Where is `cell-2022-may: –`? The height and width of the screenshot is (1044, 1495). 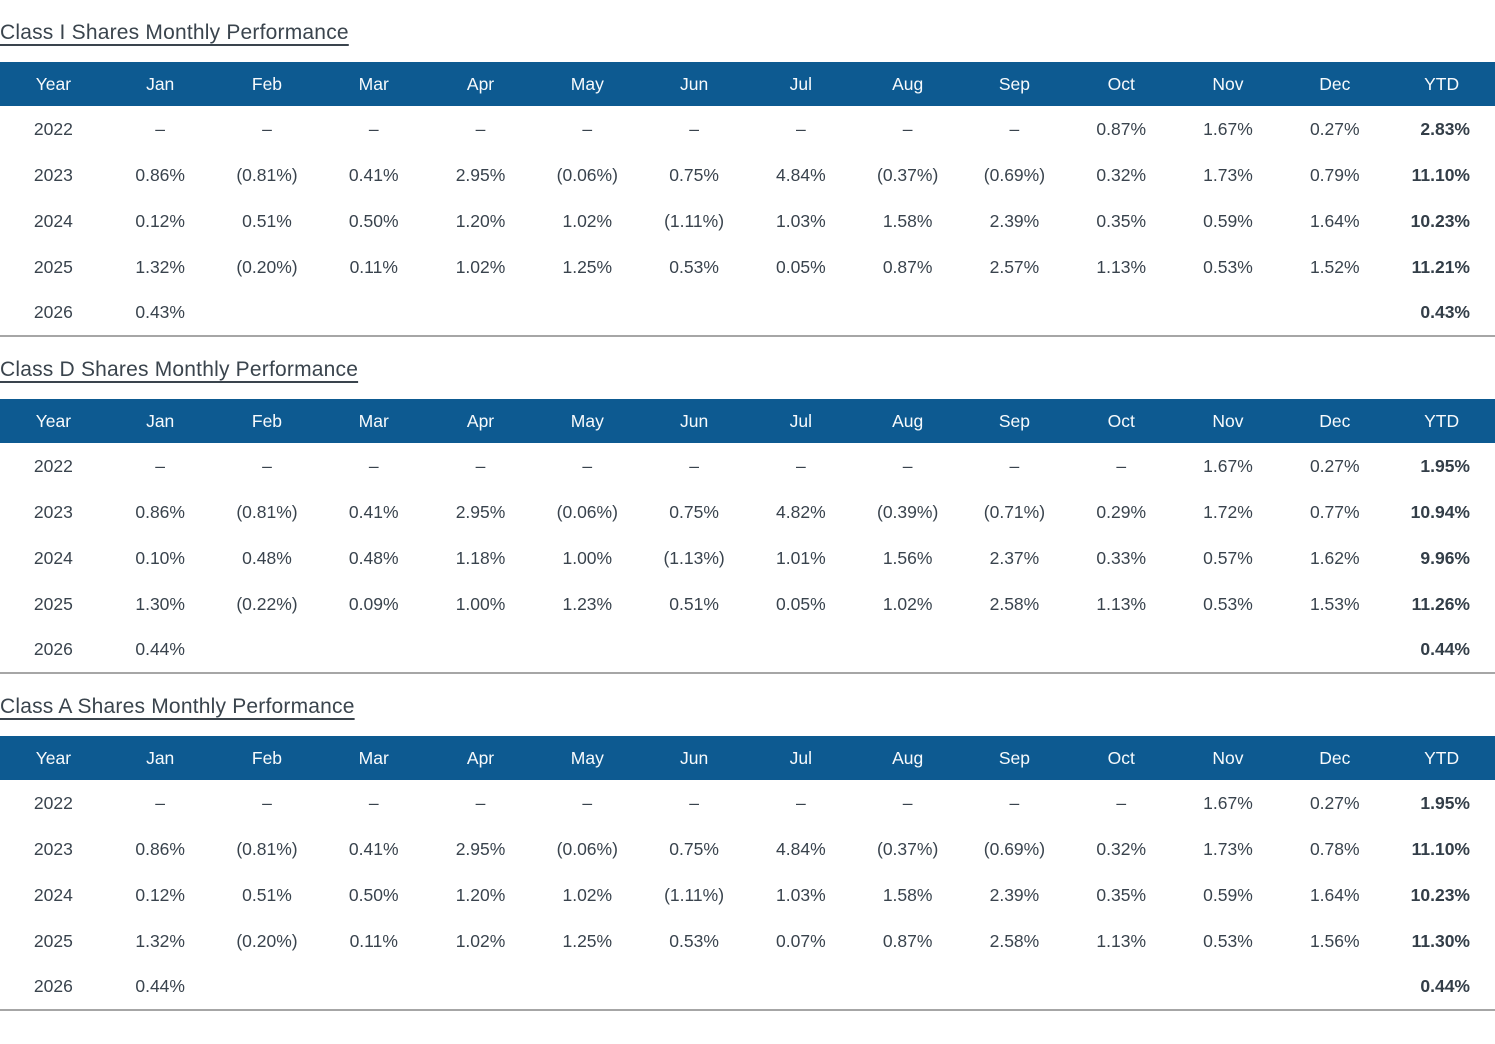
cell-2022-may: – is located at coordinates (587, 802).